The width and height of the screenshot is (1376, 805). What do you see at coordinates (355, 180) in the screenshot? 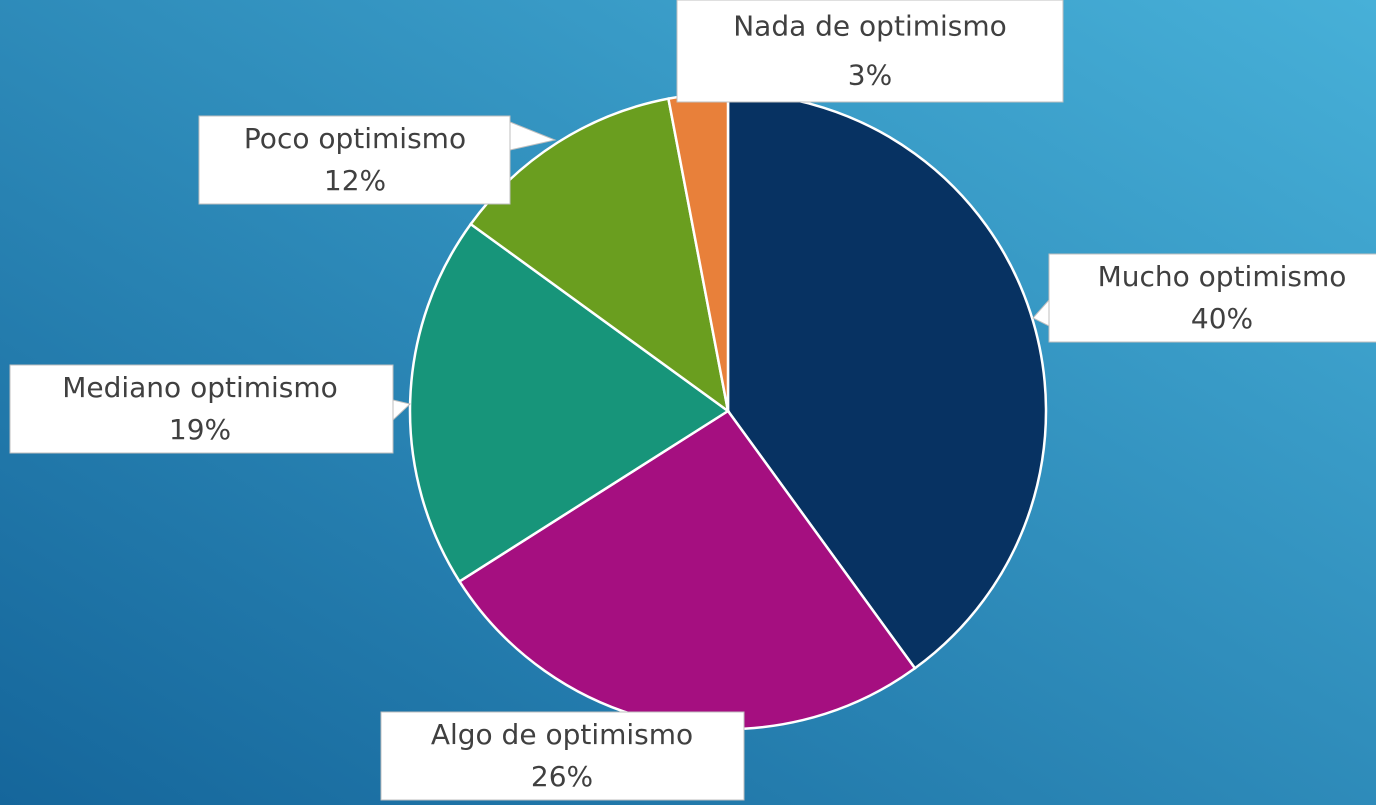
I see `value-label: 12%` at bounding box center [355, 180].